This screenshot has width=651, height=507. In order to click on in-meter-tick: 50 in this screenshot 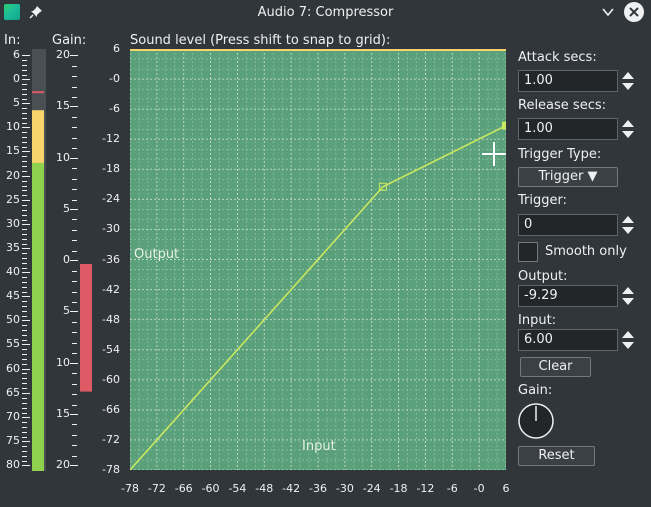, I will do `click(13, 320)`.